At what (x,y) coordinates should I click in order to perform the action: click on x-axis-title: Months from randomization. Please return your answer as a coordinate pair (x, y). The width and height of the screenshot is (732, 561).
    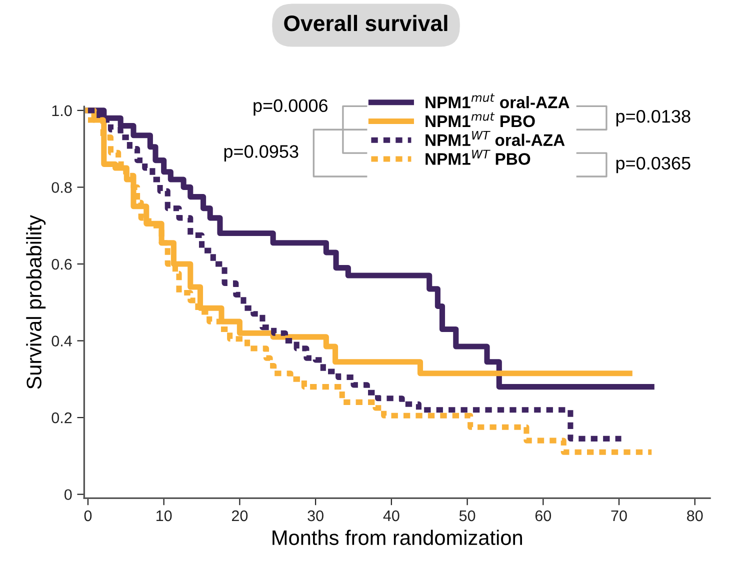
    Looking at the image, I should click on (397, 538).